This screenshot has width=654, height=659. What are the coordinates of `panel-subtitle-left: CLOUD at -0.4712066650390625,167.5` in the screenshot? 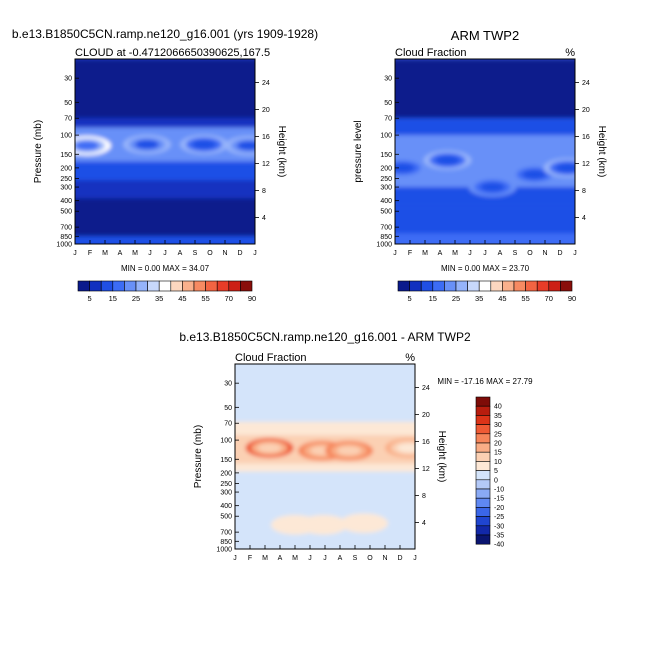 It's located at (172, 53).